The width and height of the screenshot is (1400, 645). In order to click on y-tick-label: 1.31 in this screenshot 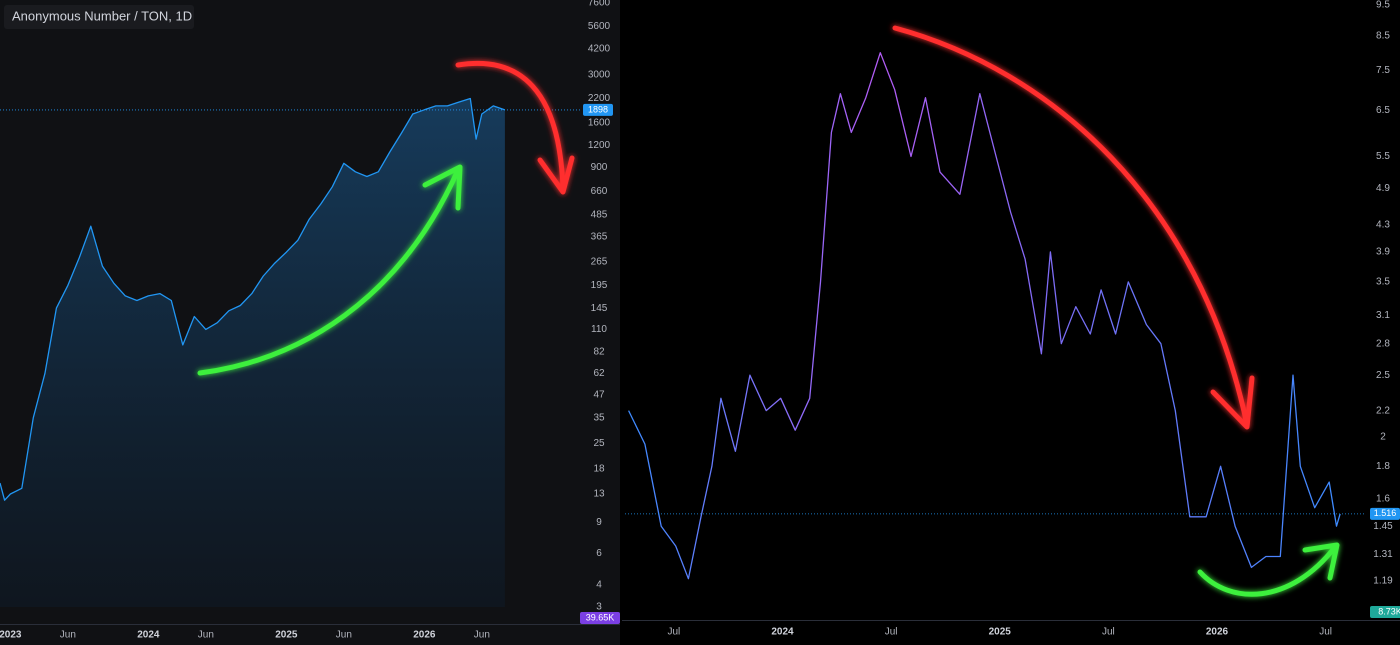, I will do `click(1383, 554)`.